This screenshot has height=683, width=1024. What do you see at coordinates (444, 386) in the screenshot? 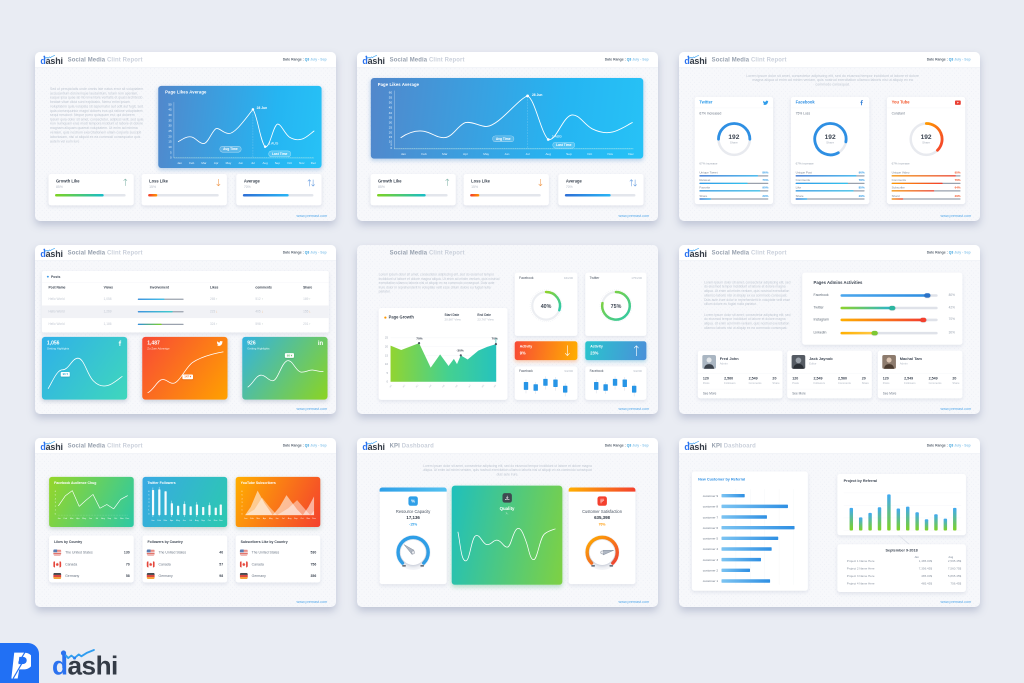
I see `svg-text: w5` at bounding box center [444, 386].